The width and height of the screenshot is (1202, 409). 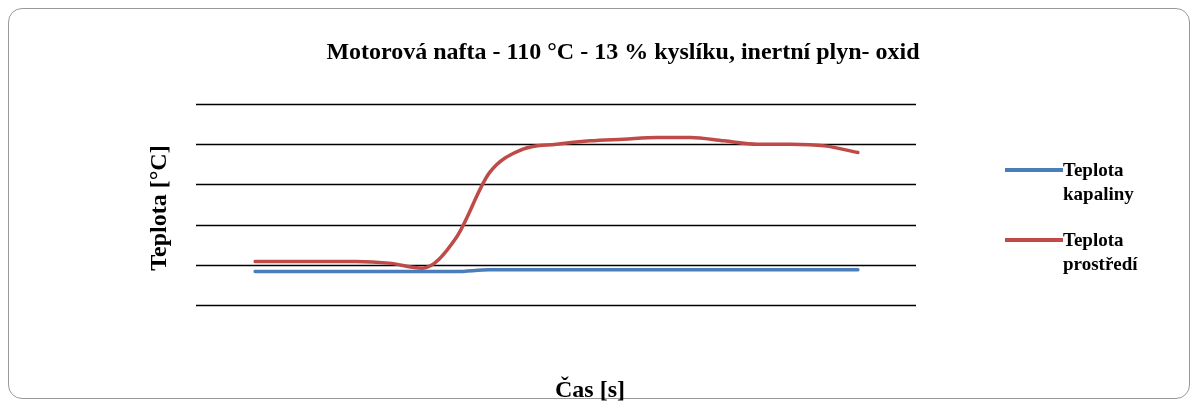 What do you see at coordinates (623, 51) in the screenshot?
I see `chart-title: Motorová nafta - 110 °C - 13 % kyslíku, inertní plyn- oxid` at bounding box center [623, 51].